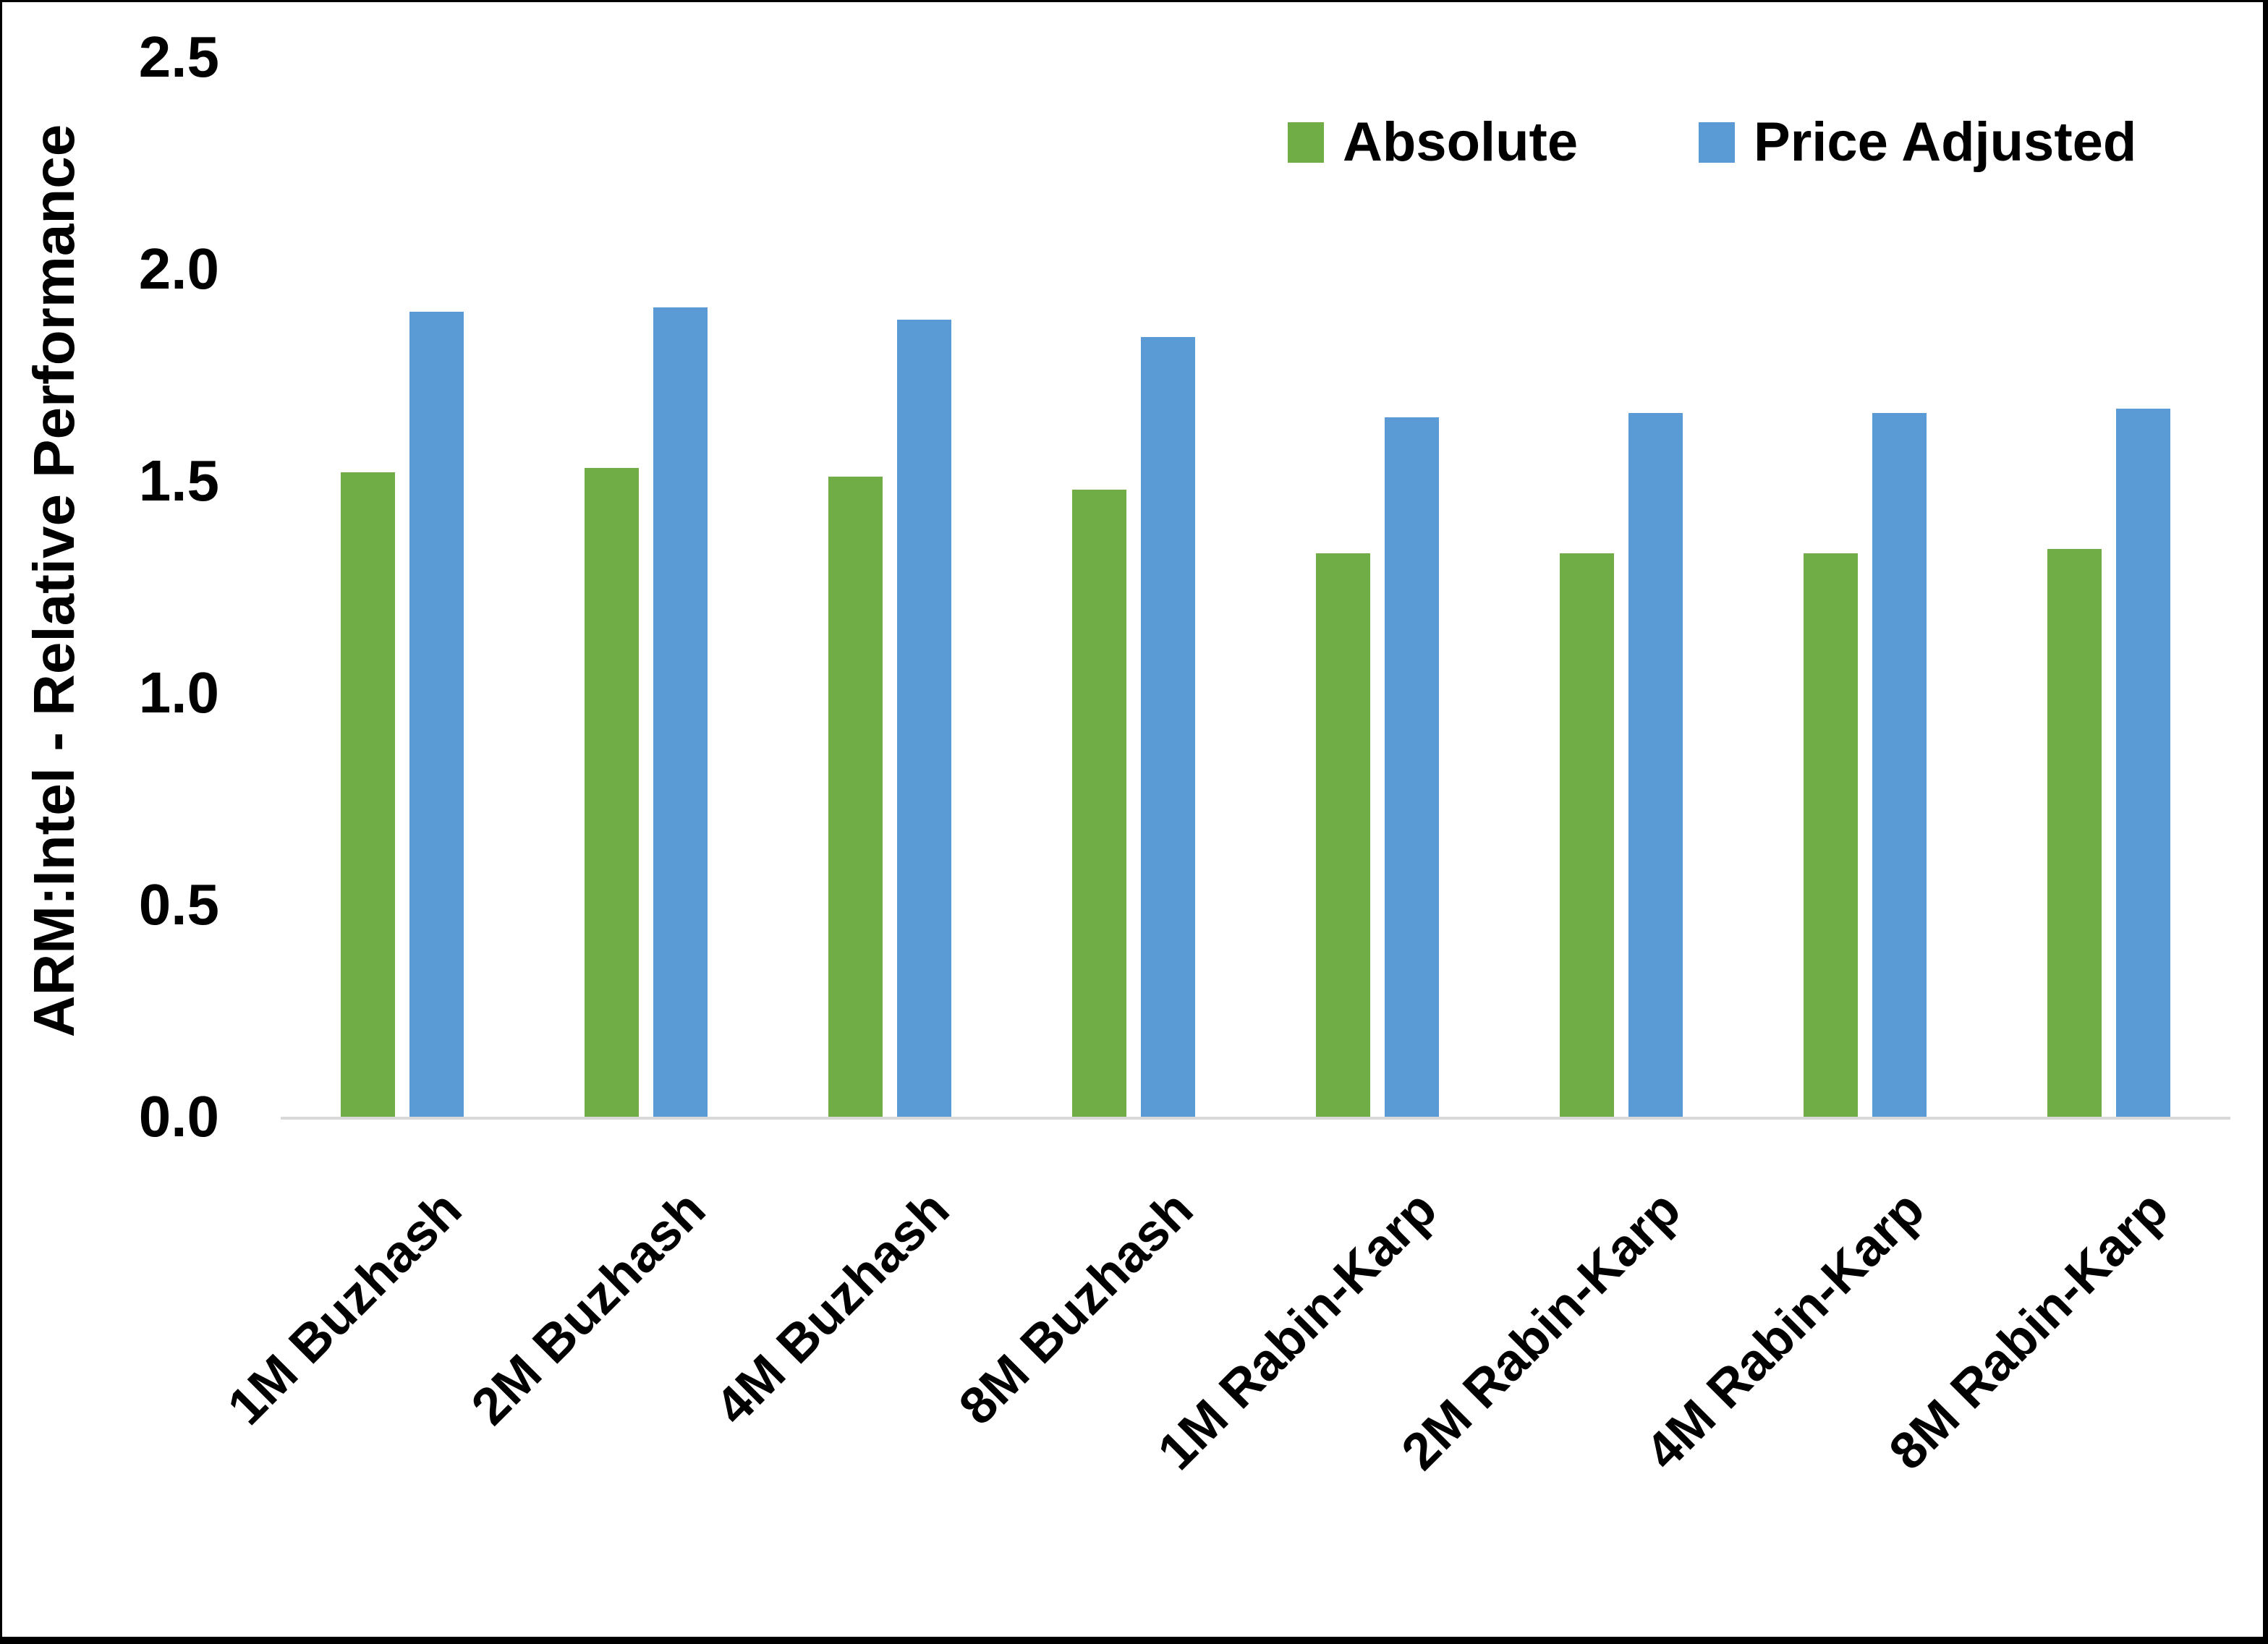 The image size is (2268, 1644). What do you see at coordinates (924, 718) in the screenshot?
I see `bar-price-adjusted-4m-buzhash` at bounding box center [924, 718].